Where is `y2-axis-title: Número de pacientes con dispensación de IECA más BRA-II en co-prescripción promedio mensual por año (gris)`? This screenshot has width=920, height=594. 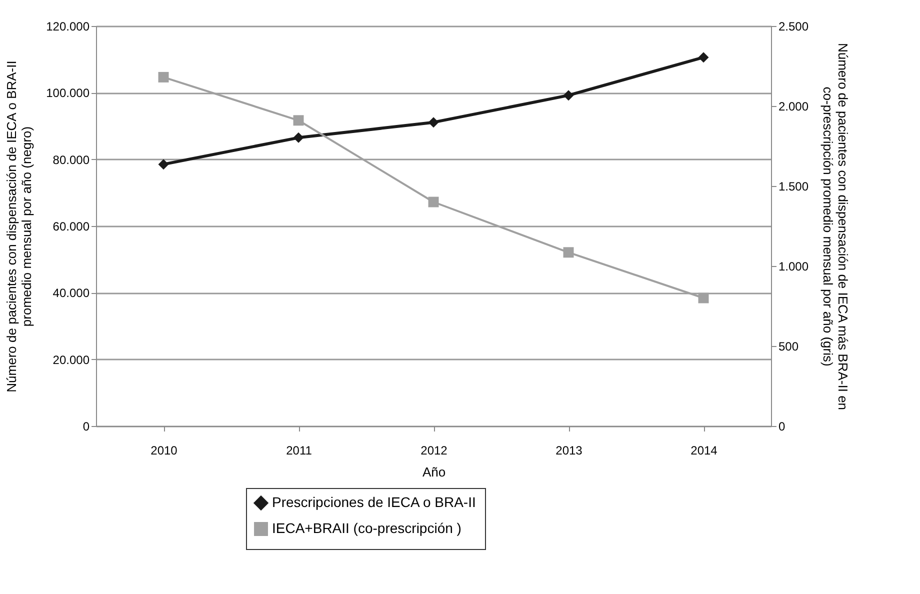
y2-axis-title: Número de pacientes con dispensación de IECA más BRA-II en co-prescripción promedio mensual por año (gris) is located at coordinates (835, 226).